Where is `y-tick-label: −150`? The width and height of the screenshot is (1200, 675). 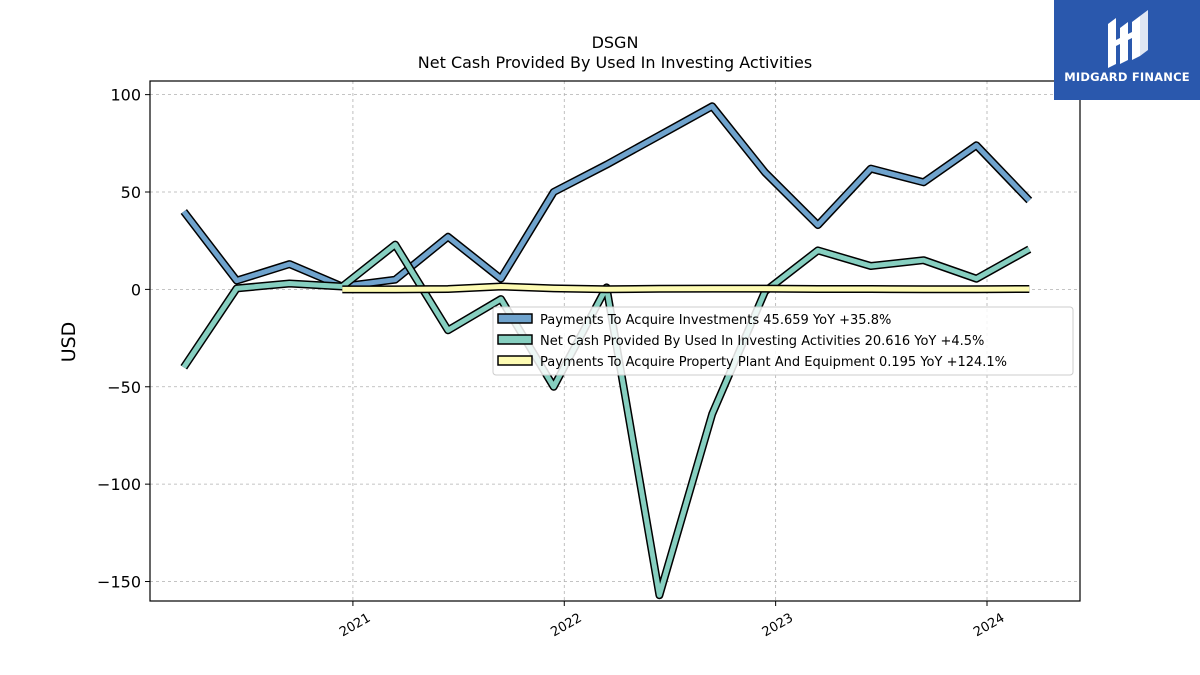
y-tick-label: −150 is located at coordinates (119, 582).